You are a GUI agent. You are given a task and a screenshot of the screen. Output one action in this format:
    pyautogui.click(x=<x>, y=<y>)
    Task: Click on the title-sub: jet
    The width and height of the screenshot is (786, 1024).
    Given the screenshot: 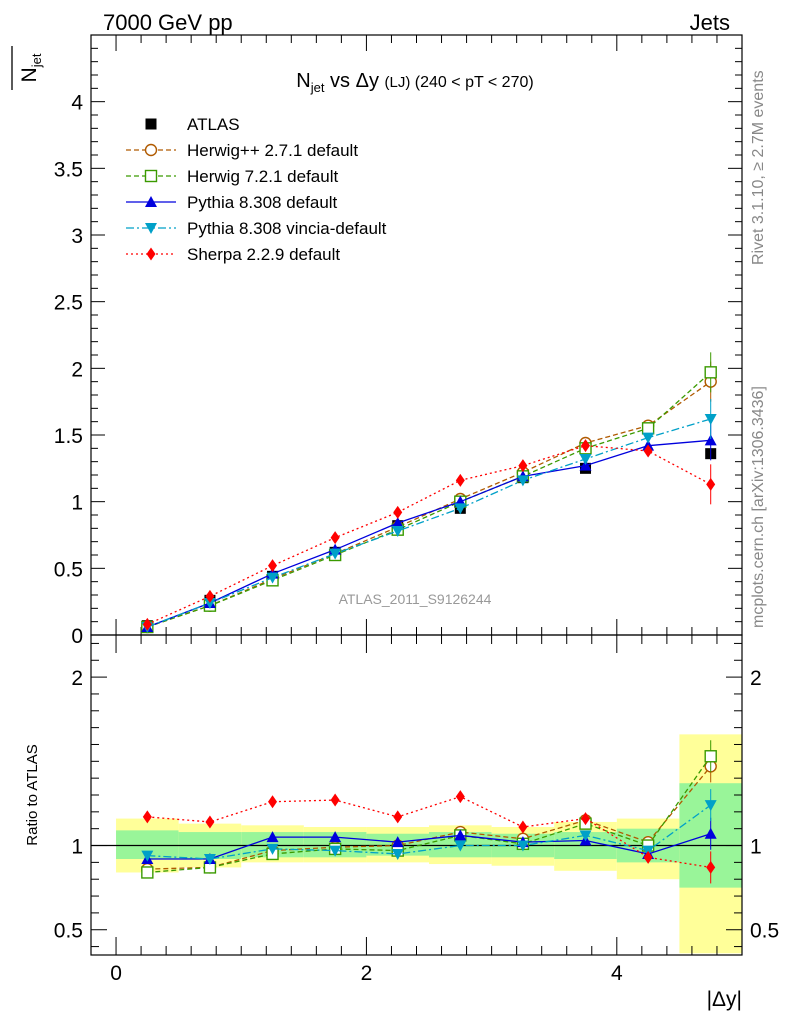 What is the action you would take?
    pyautogui.click(x=317, y=87)
    